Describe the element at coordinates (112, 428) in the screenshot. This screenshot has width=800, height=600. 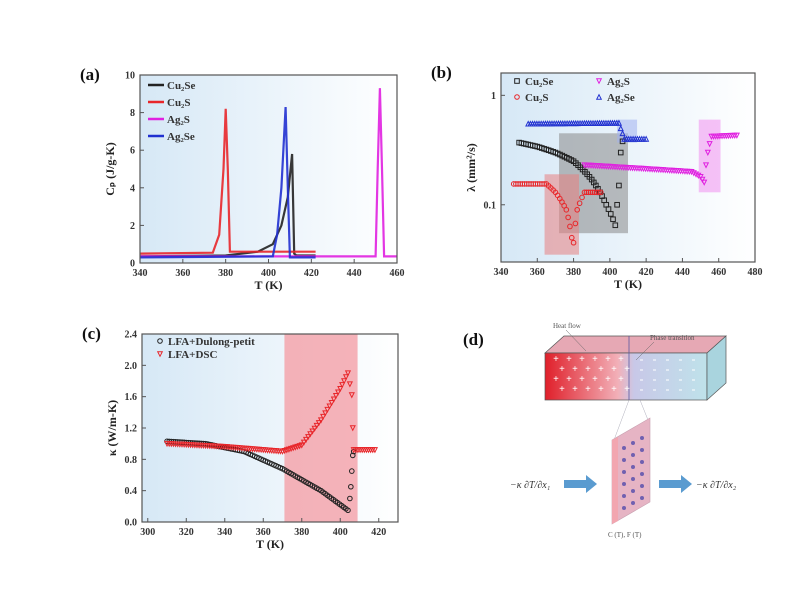
I see `y-axis-label: κ (W/m-K)` at that location.